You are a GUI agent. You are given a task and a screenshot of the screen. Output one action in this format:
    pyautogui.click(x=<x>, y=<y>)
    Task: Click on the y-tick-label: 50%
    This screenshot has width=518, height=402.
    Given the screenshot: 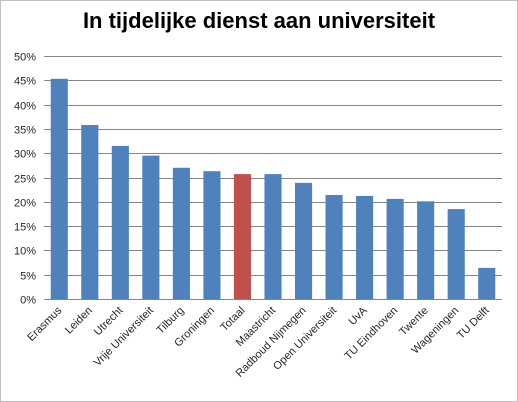 What is the action you would take?
    pyautogui.click(x=25, y=58)
    